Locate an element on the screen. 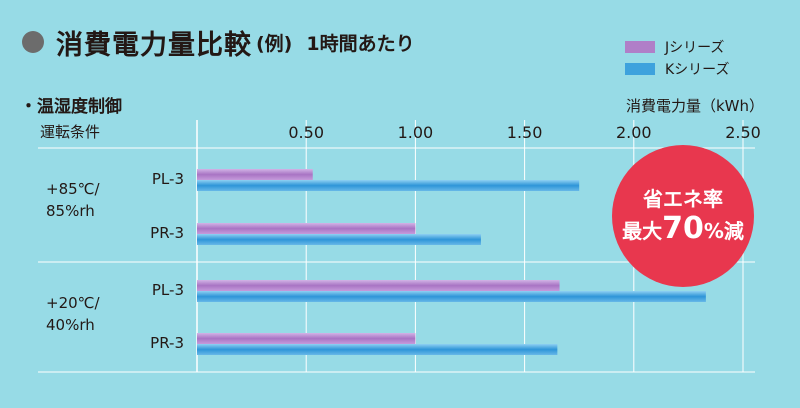 The height and width of the screenshot is (408, 800). bullet-icon is located at coordinates (33, 42).